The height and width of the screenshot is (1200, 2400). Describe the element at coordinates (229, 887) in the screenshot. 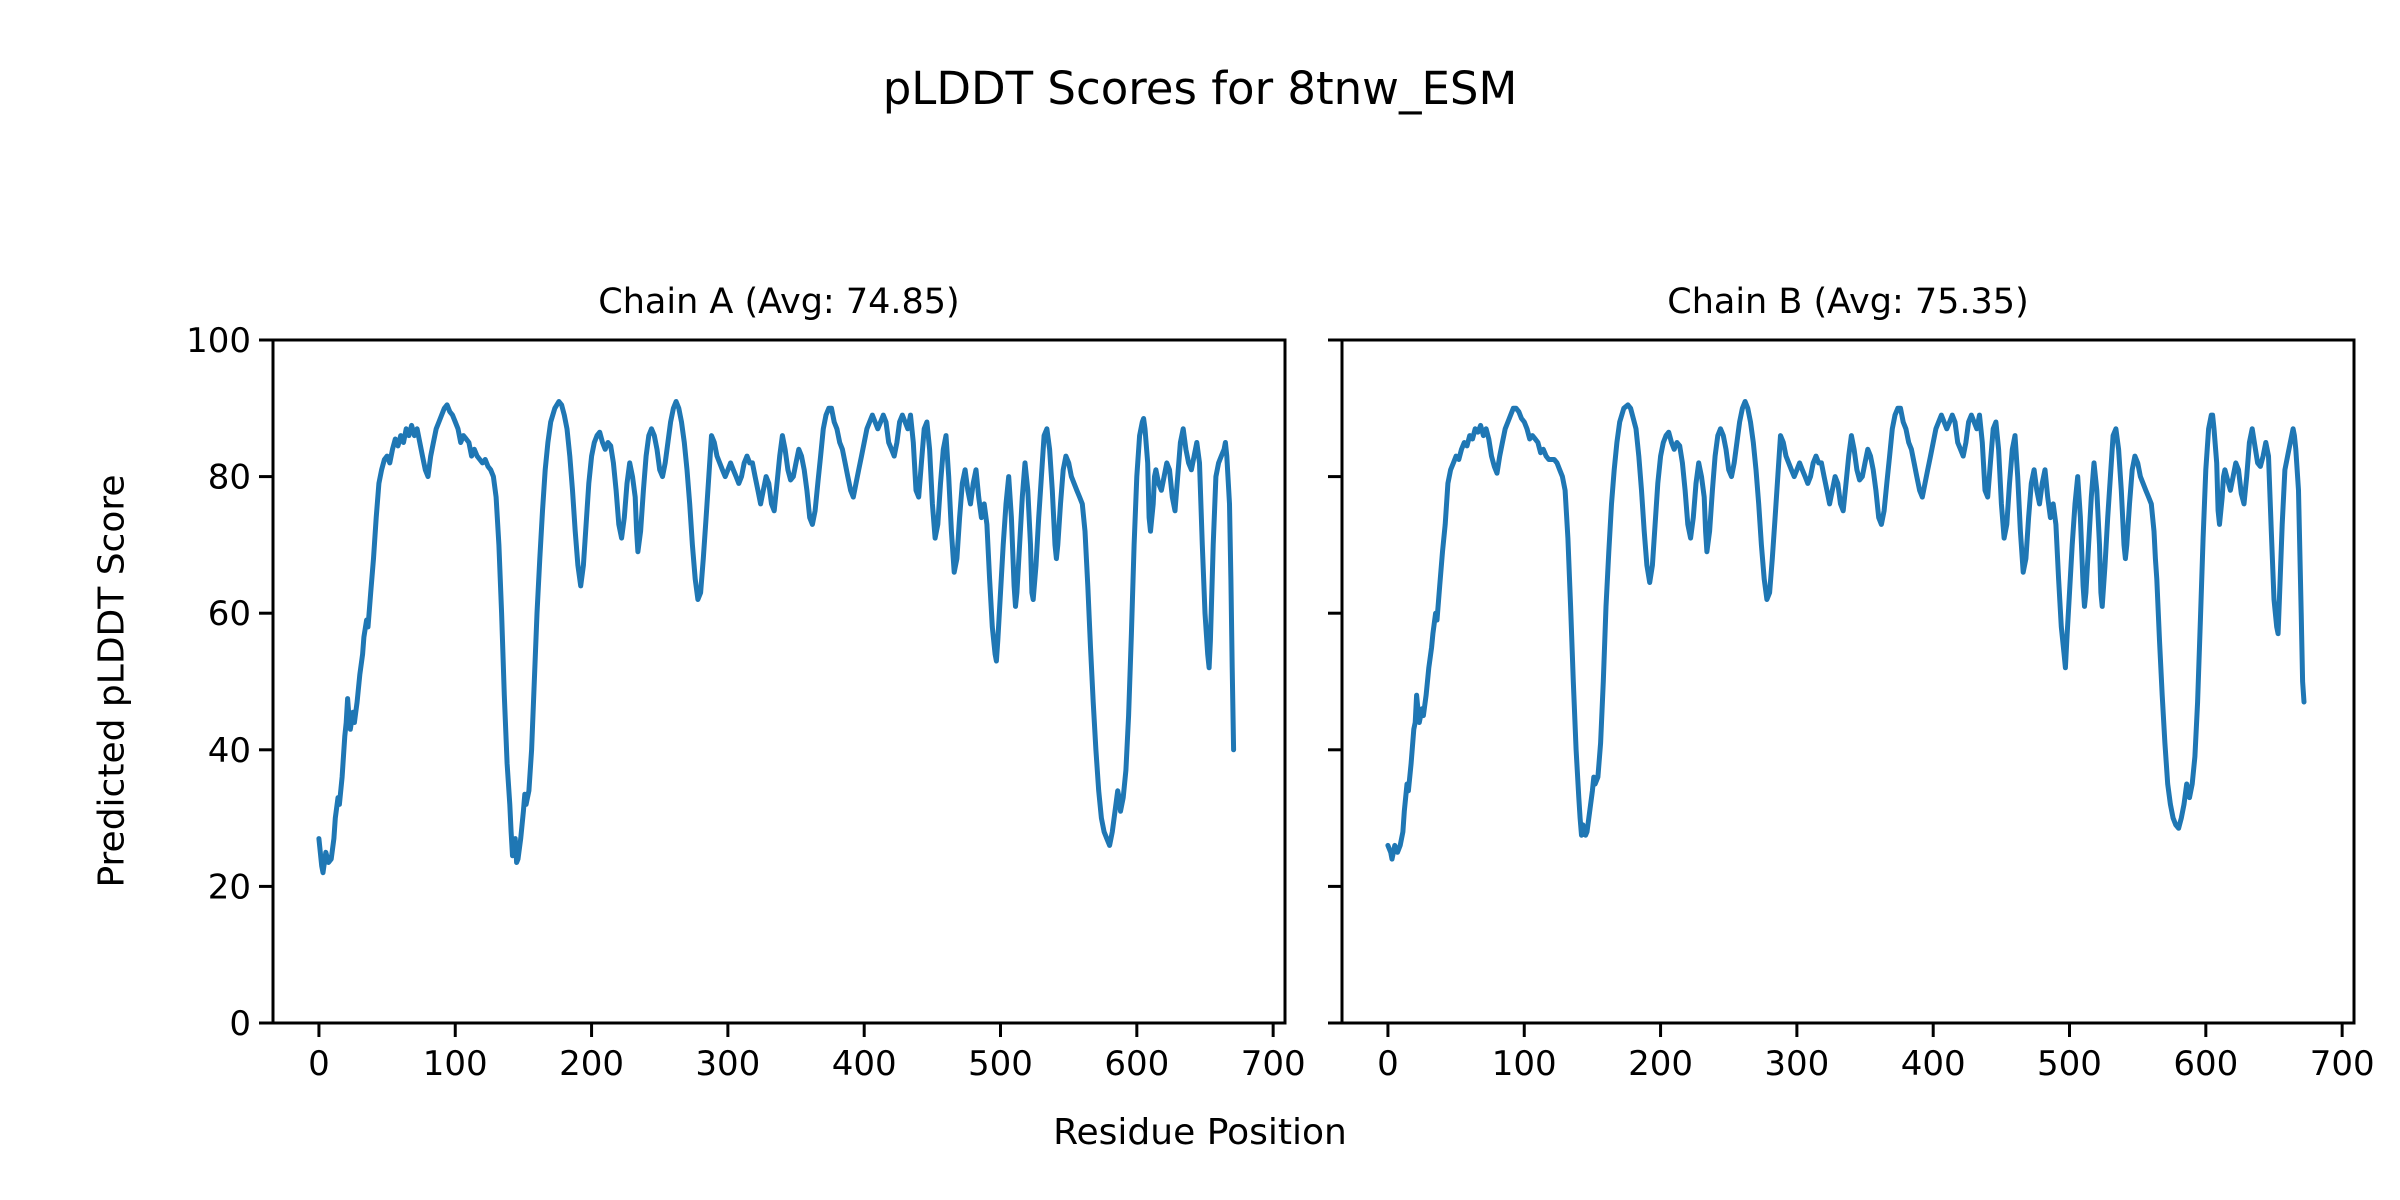

I see `y-tick-label: 20` at that location.